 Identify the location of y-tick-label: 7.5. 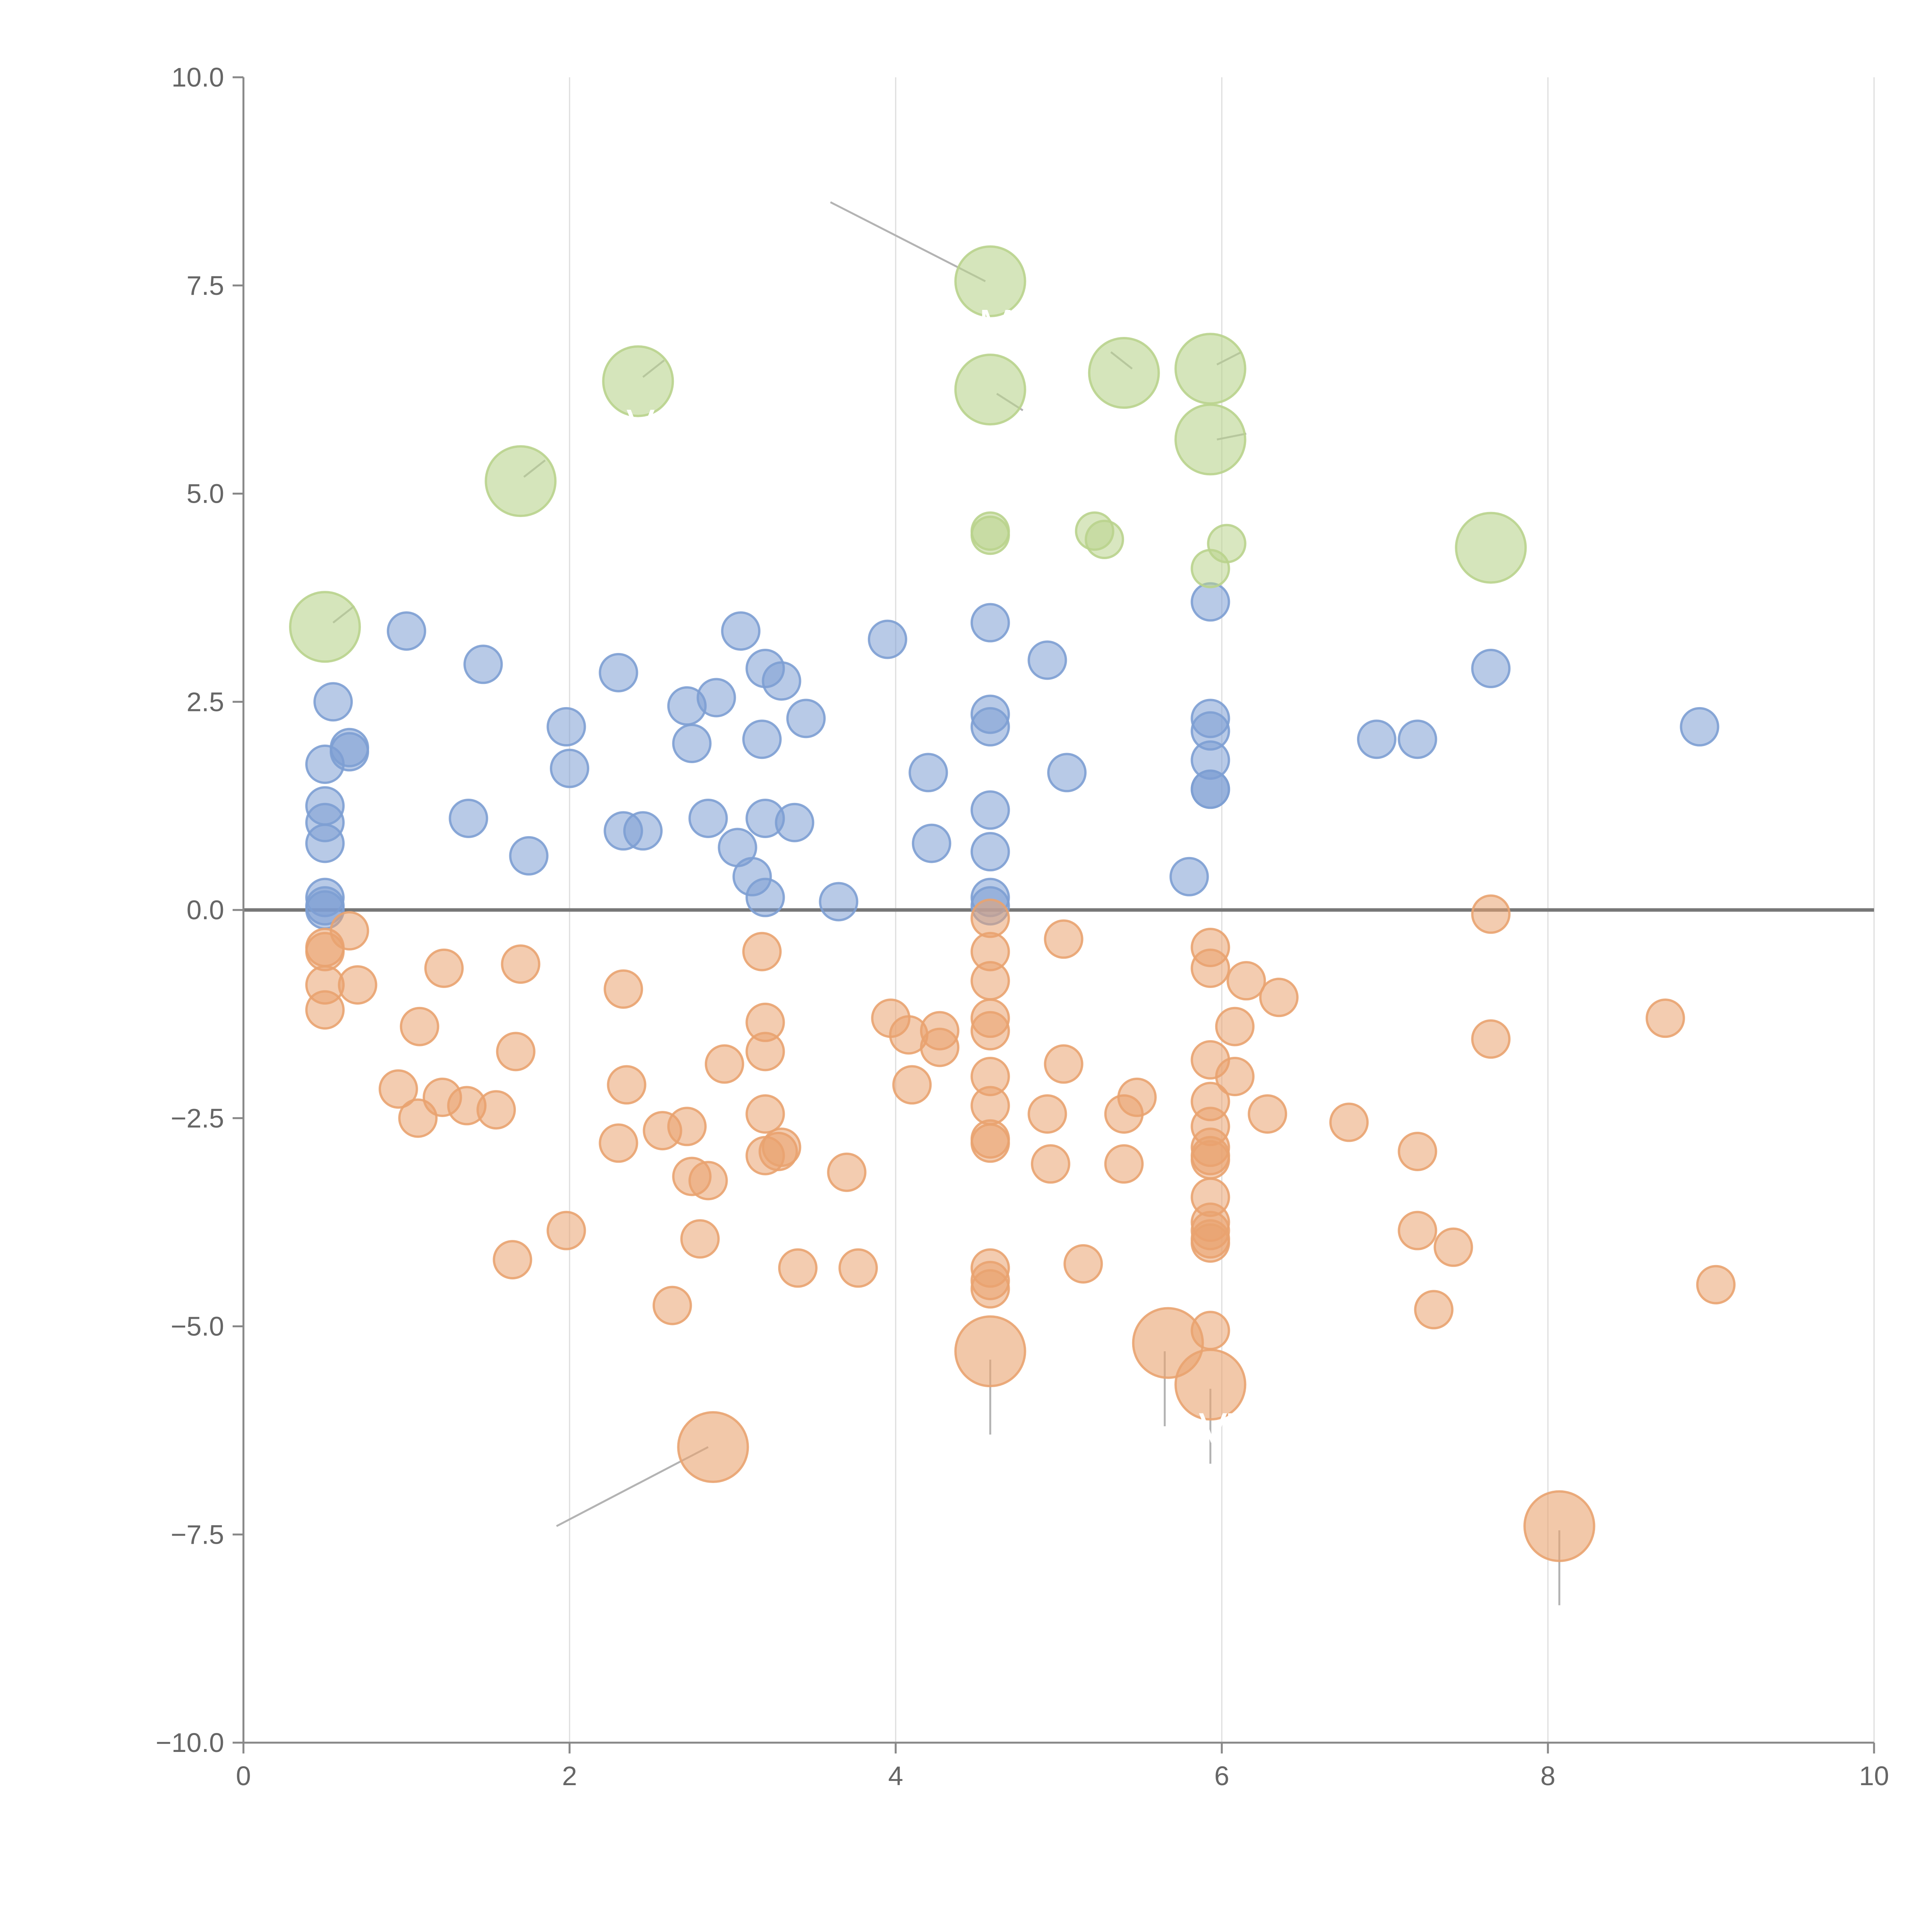
(205, 285).